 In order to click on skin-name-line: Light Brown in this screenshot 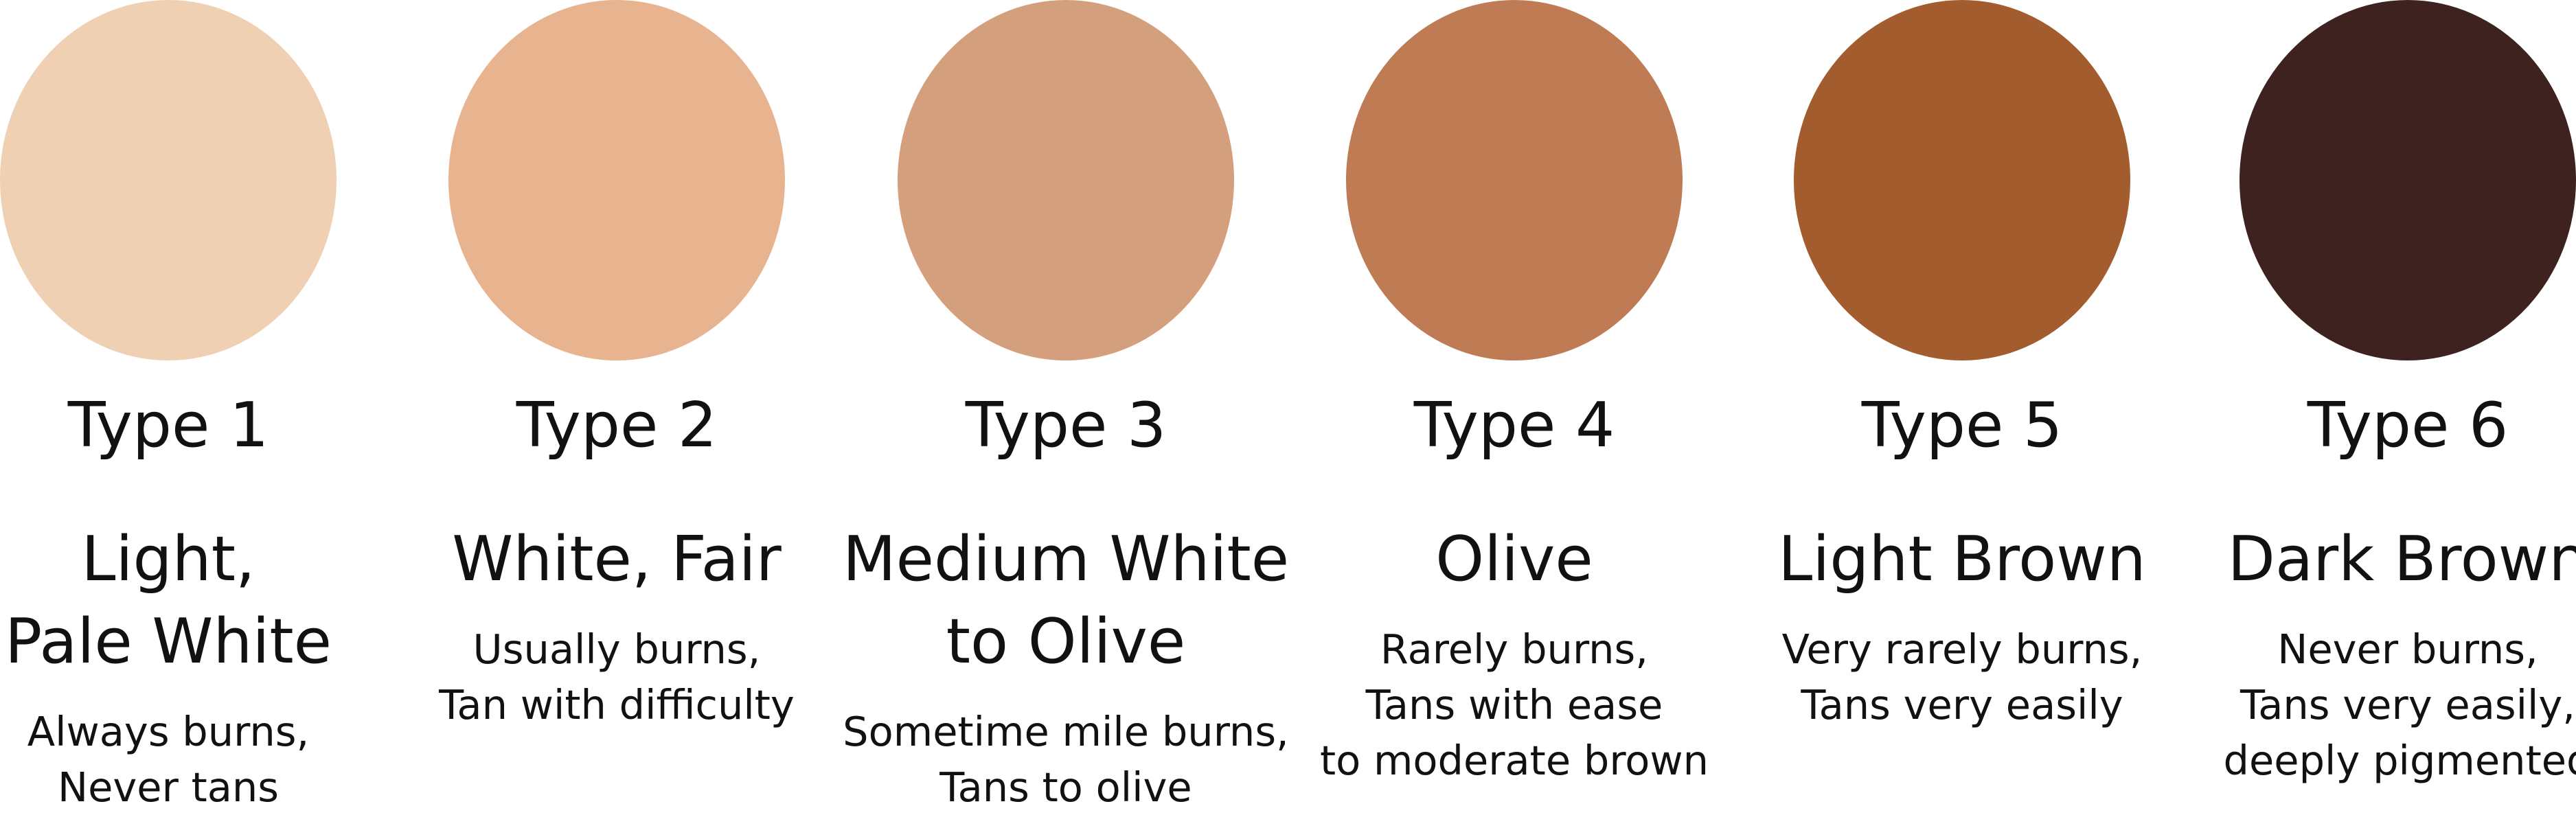, I will do `click(1962, 559)`.